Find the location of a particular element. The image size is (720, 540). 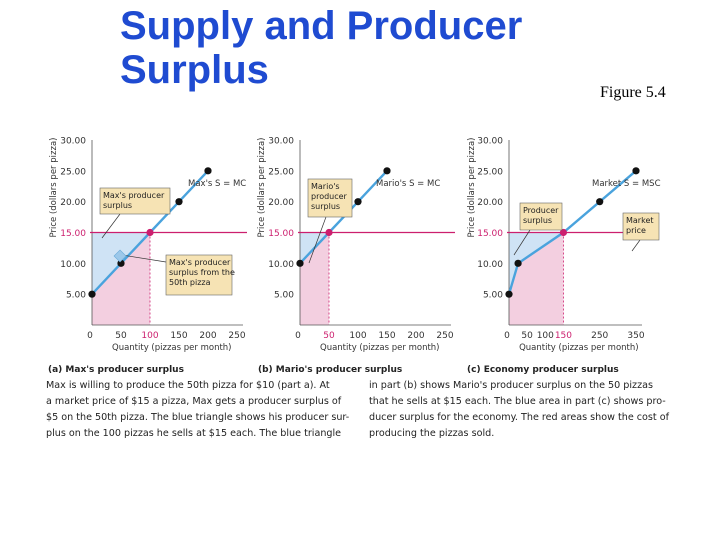

callout-text: 50th pizza is located at coordinates (190, 282).